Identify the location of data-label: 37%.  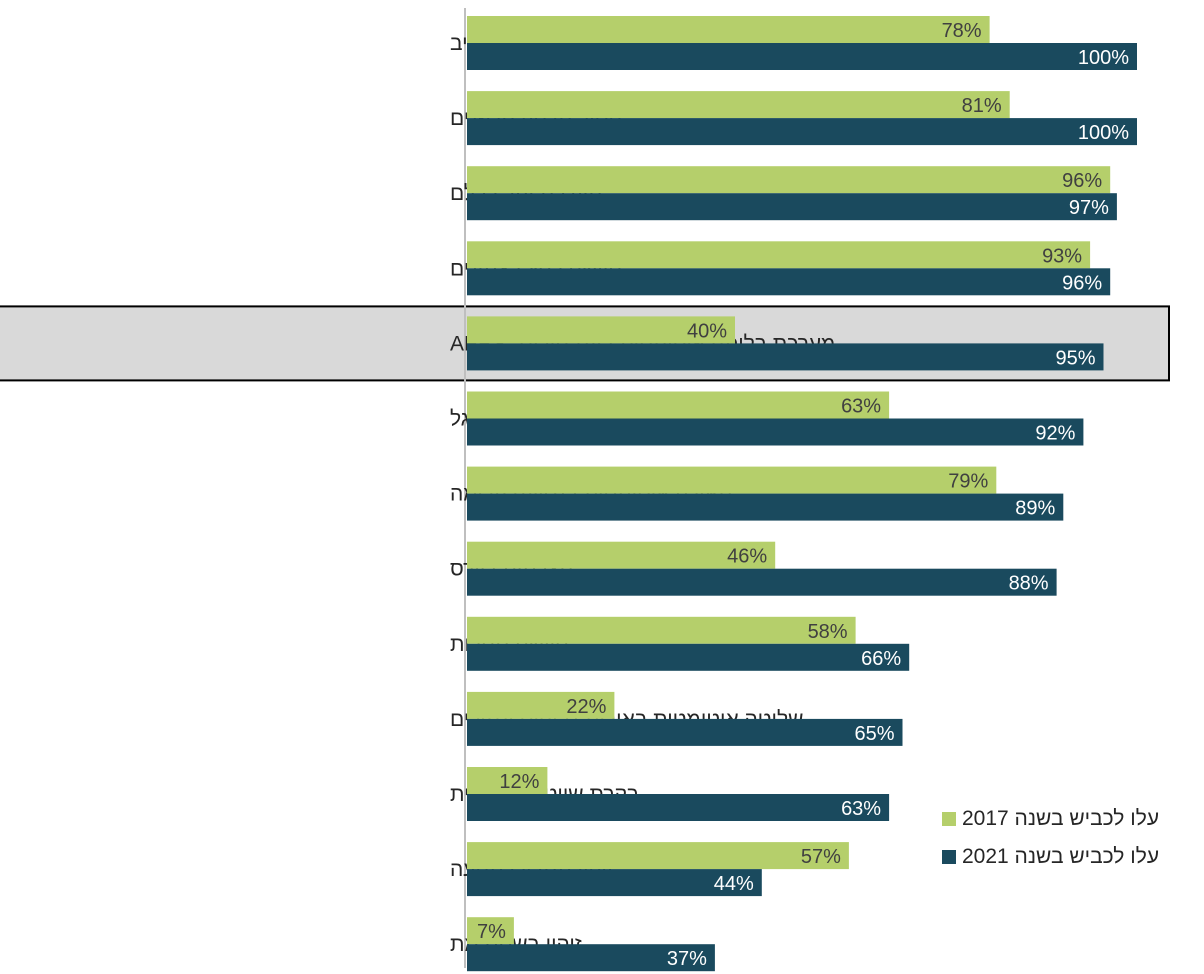
(687, 959).